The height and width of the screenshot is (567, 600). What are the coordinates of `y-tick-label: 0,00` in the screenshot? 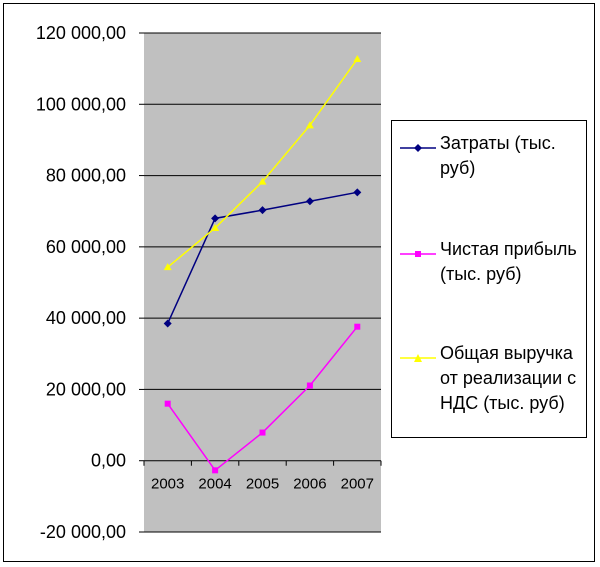 It's located at (108, 461).